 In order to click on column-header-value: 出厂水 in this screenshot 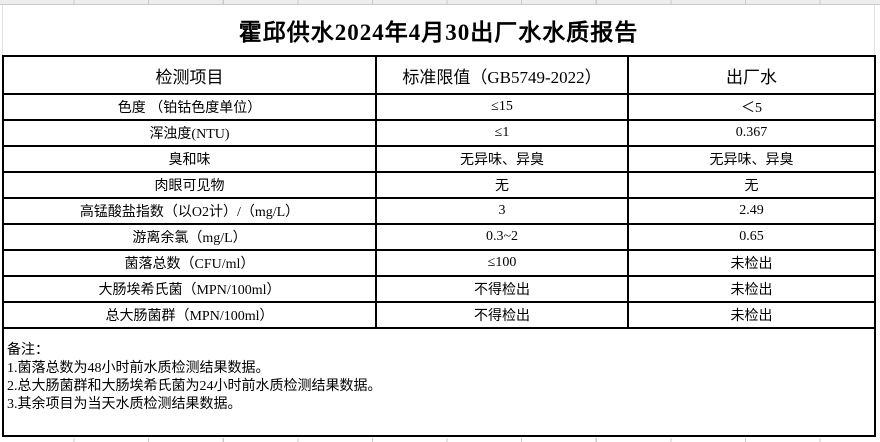, I will do `click(751, 75)`.